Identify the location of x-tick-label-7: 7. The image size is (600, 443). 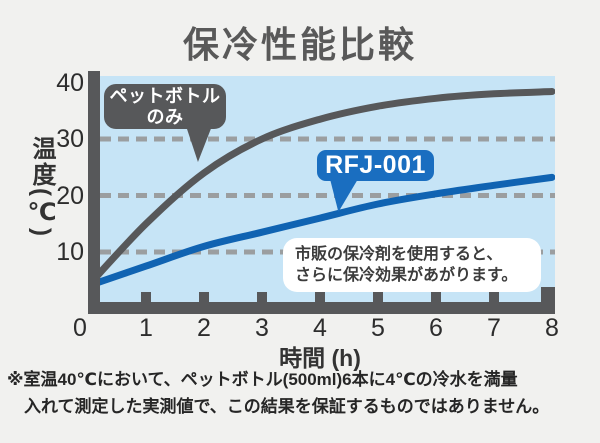
(494, 328).